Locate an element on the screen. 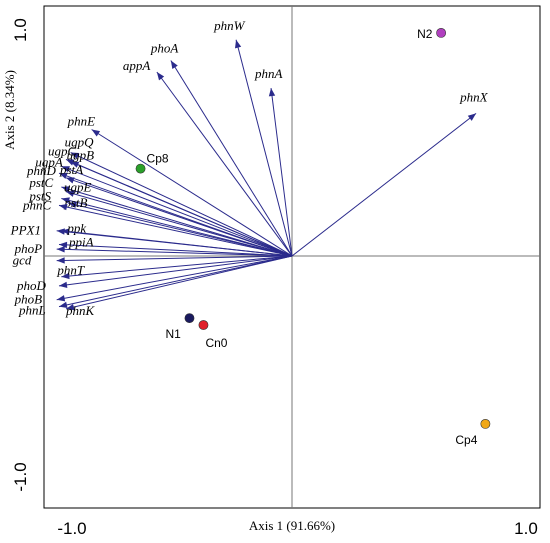 This screenshot has height=543, width=550. vector-line-phnc is located at coordinates (175, 230).